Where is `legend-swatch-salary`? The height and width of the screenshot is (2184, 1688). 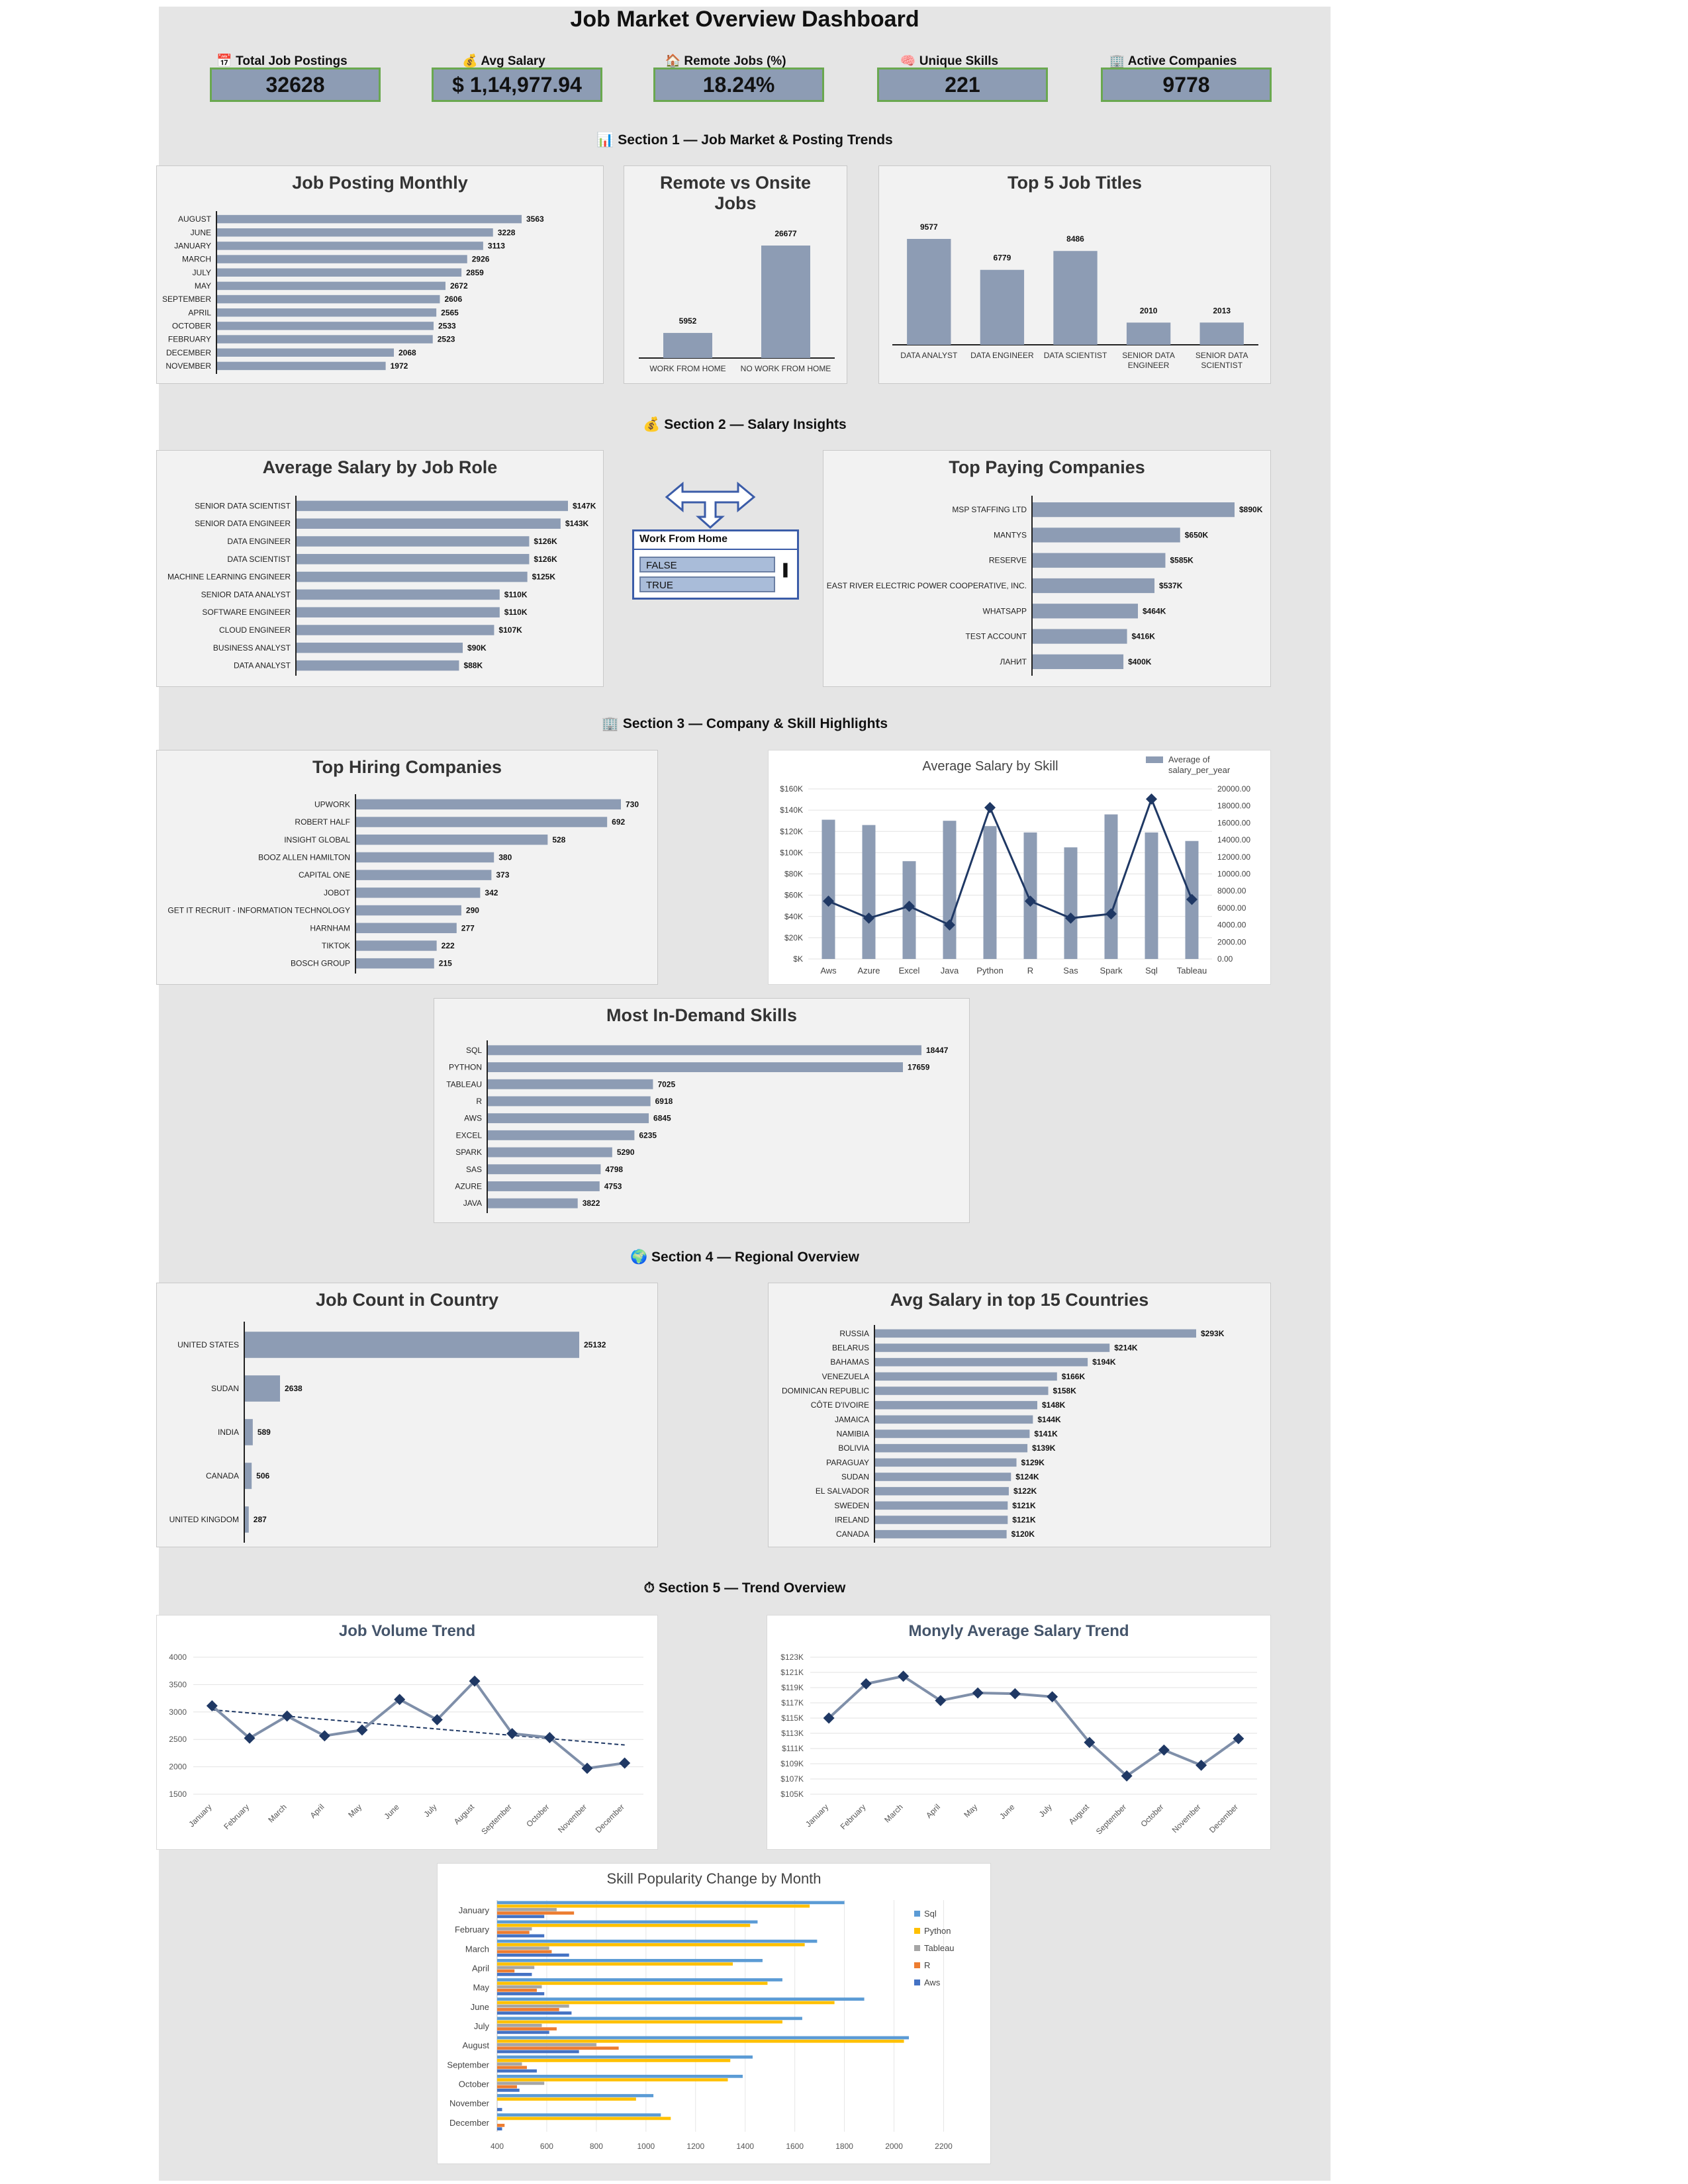 legend-swatch-salary is located at coordinates (1154, 759).